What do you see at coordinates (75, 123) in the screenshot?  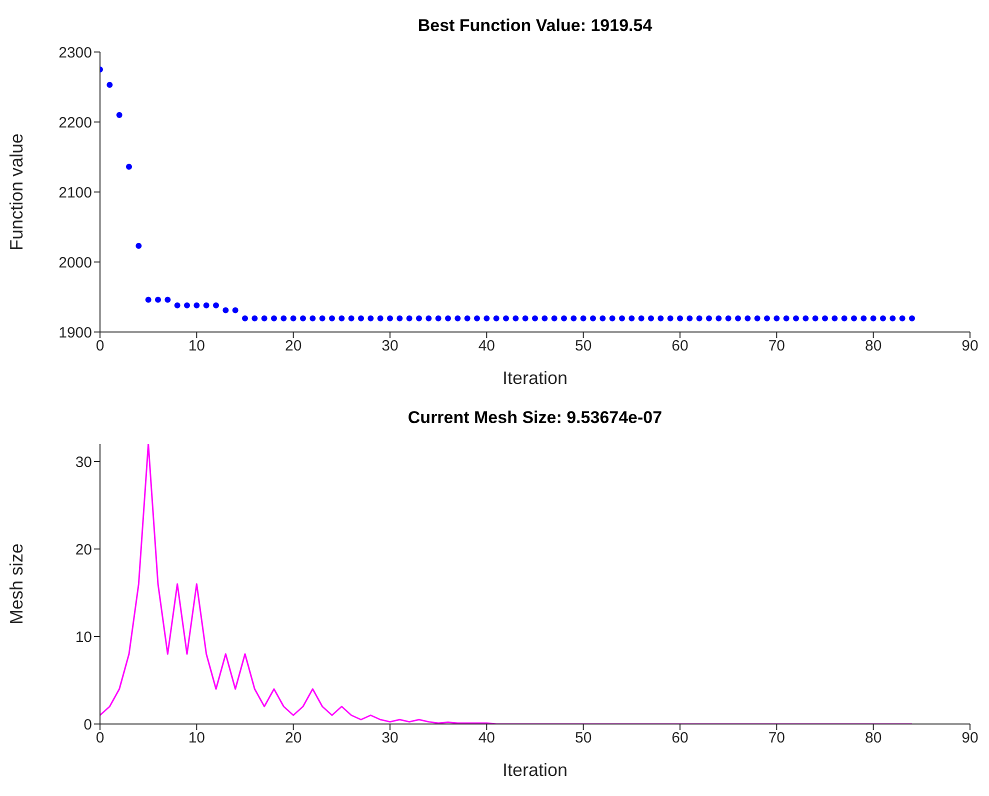 I see `y-tick-label: 2200` at bounding box center [75, 123].